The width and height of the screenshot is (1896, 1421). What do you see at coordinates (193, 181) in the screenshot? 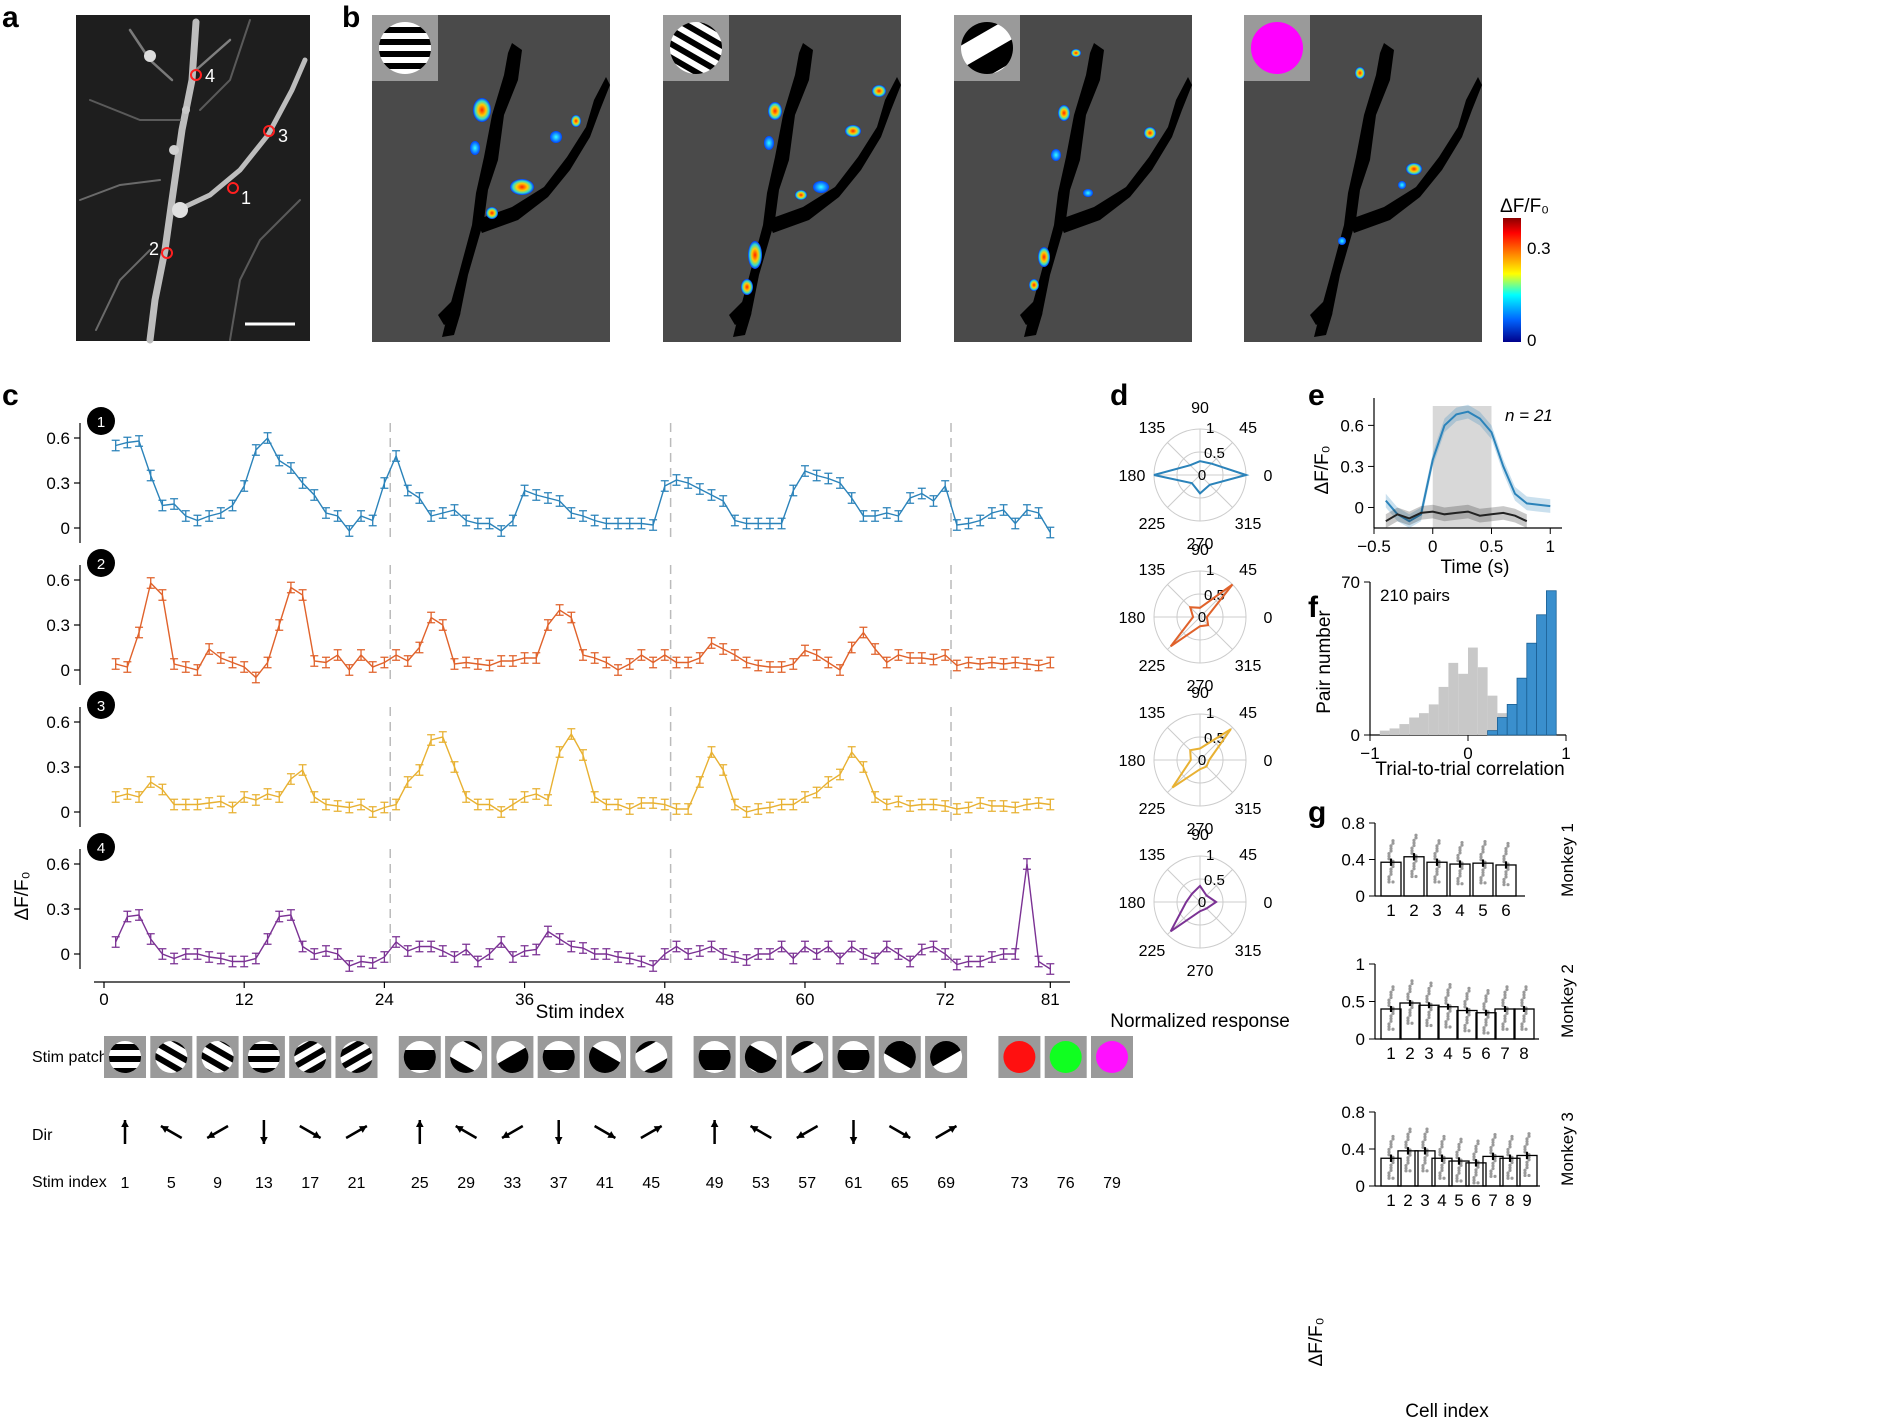
I see `dendrite-structure` at bounding box center [193, 181].